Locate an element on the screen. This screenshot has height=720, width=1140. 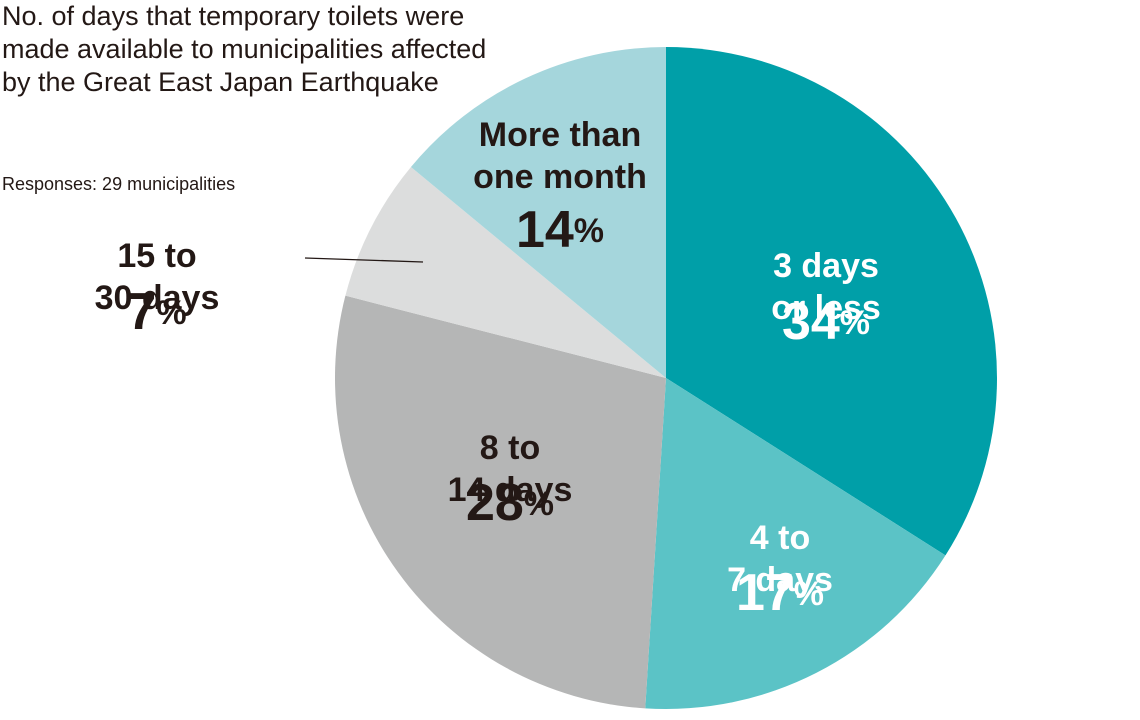
slice-label: More than one month is located at coordinates (560, 156).